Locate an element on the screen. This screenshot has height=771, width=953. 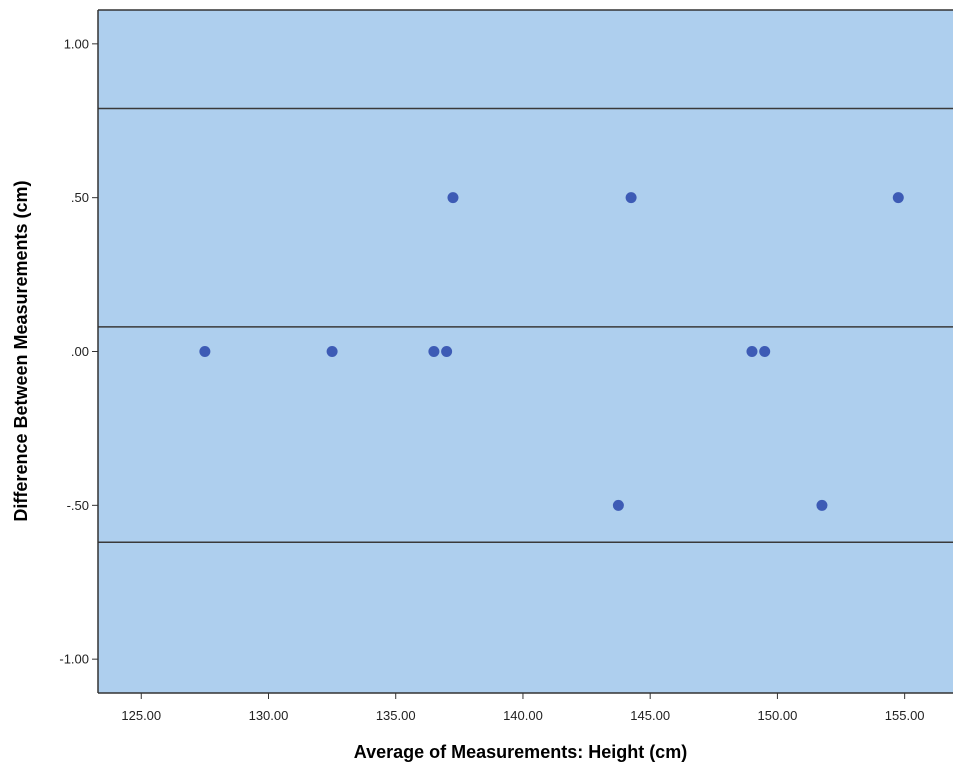
y-tick-label: -1.00 is located at coordinates (74, 659).